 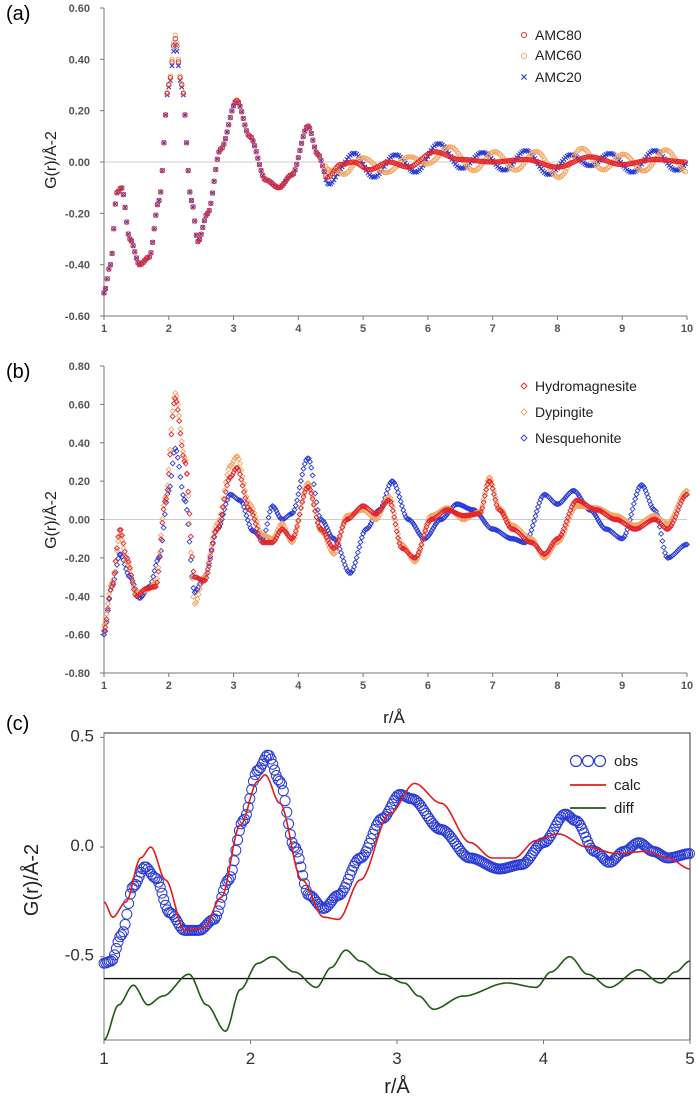 What do you see at coordinates (622, 686) in the screenshot?
I see `x-tick-label: 9` at bounding box center [622, 686].